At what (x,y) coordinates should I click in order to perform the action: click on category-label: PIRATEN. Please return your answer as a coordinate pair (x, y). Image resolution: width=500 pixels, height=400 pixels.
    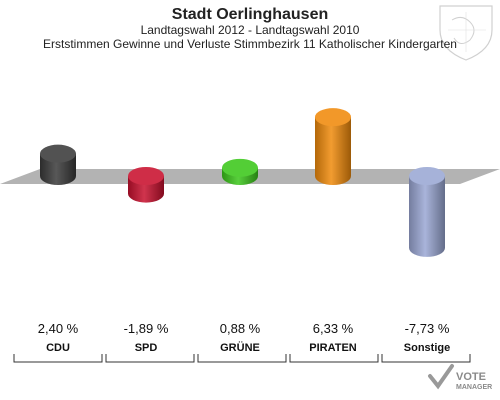
    Looking at the image, I should click on (333, 348).